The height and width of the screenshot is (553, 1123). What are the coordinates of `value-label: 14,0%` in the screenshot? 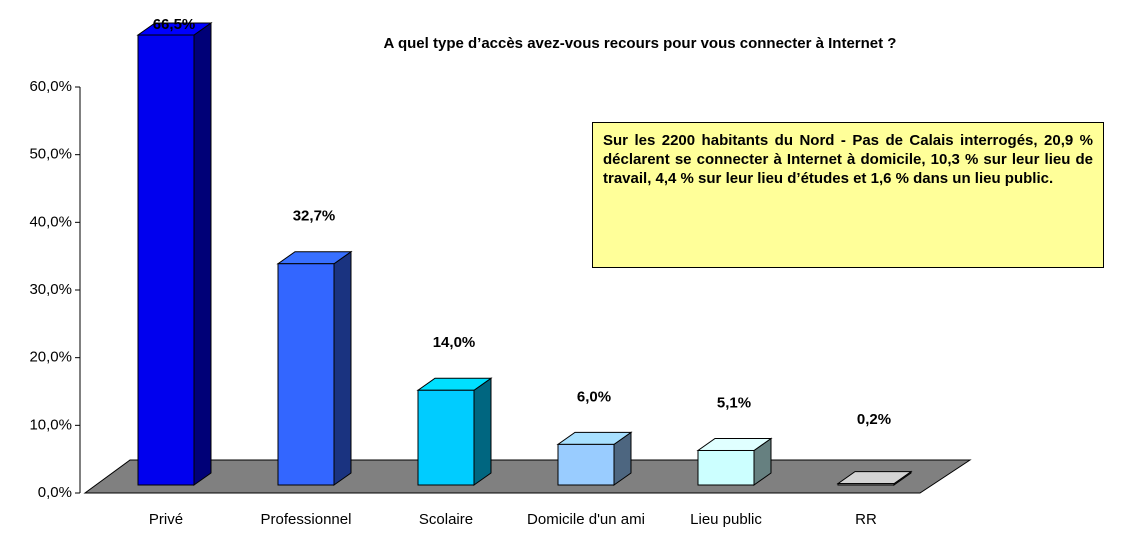 It's located at (454, 342).